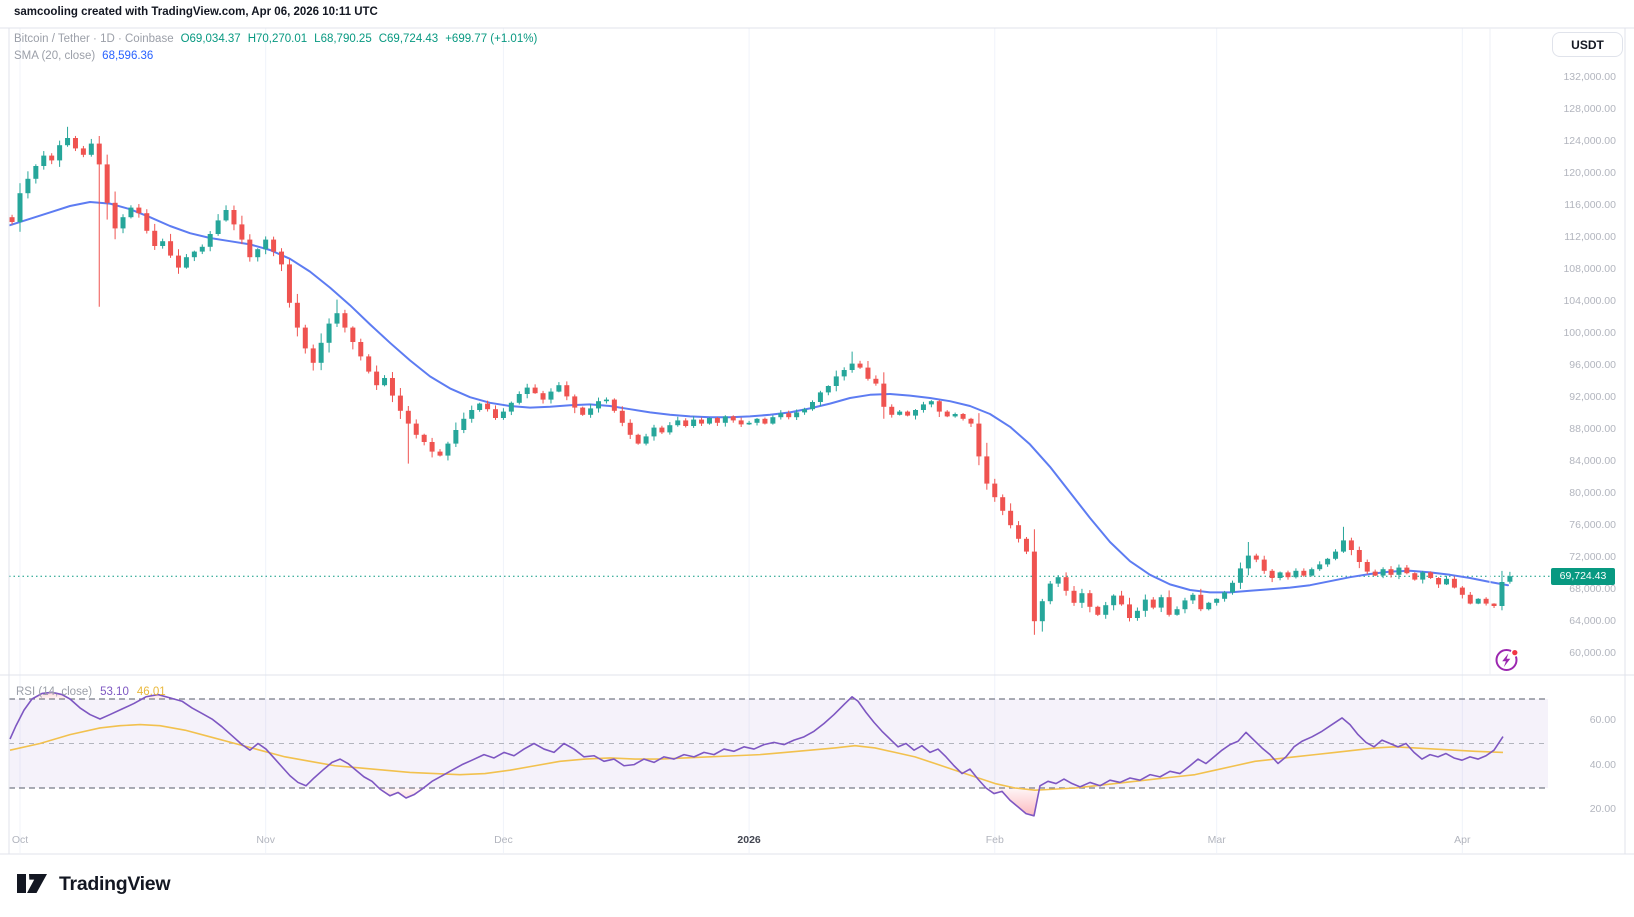 This screenshot has width=1634, height=917. What do you see at coordinates (32, 883) in the screenshot?
I see `tradingview-mark-icon` at bounding box center [32, 883].